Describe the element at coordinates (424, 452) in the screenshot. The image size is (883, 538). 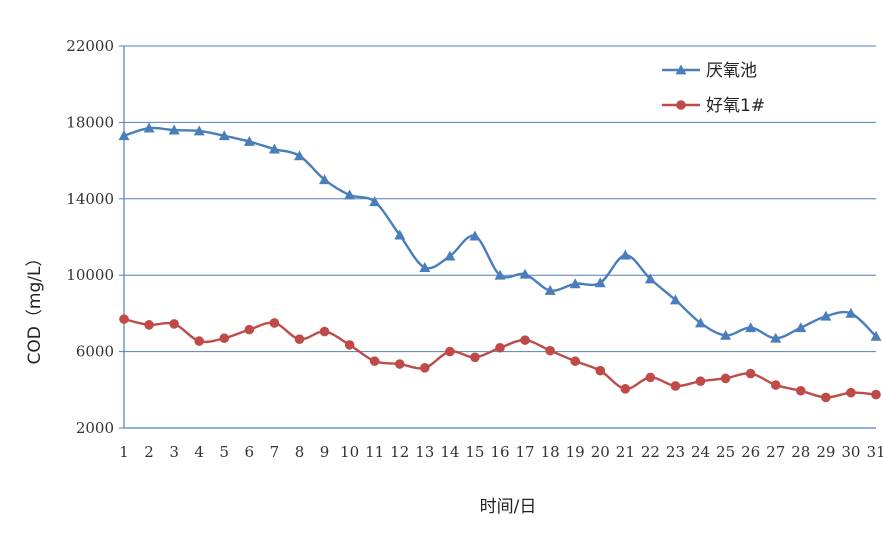
I see `x-tick-label: 13` at that location.